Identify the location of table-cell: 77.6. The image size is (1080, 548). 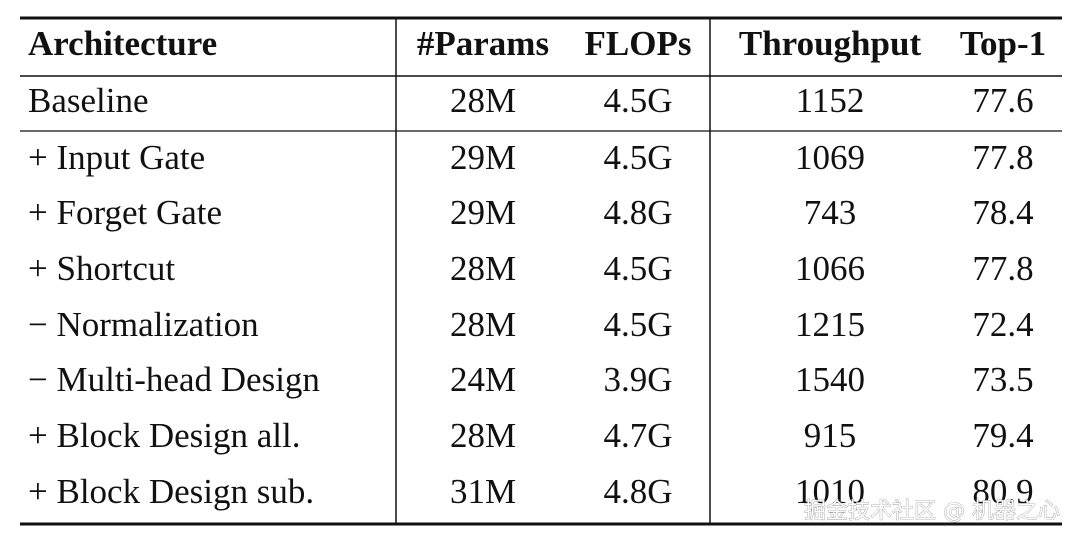
(1002, 100).